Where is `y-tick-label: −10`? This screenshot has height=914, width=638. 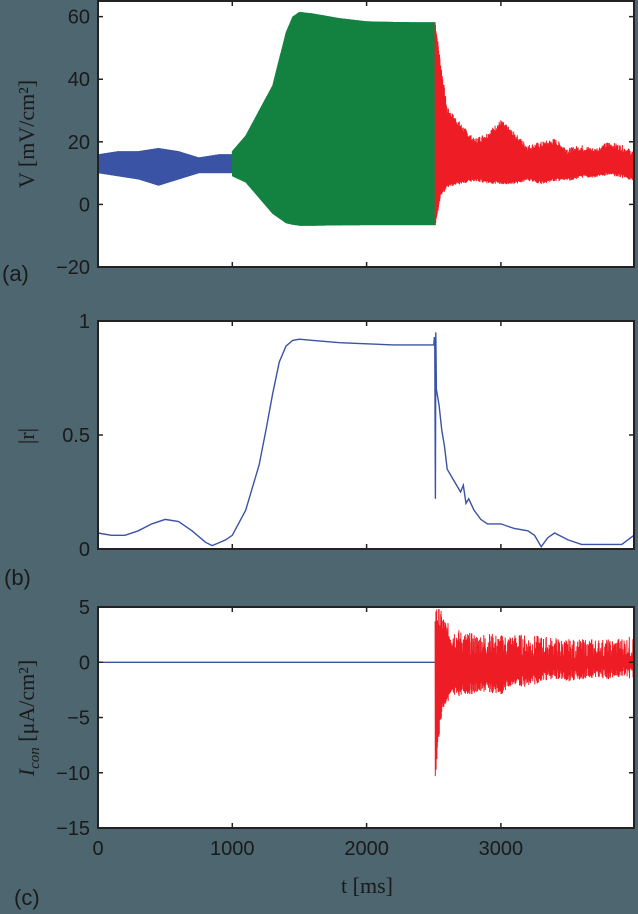 y-tick-label: −10 is located at coordinates (73, 774).